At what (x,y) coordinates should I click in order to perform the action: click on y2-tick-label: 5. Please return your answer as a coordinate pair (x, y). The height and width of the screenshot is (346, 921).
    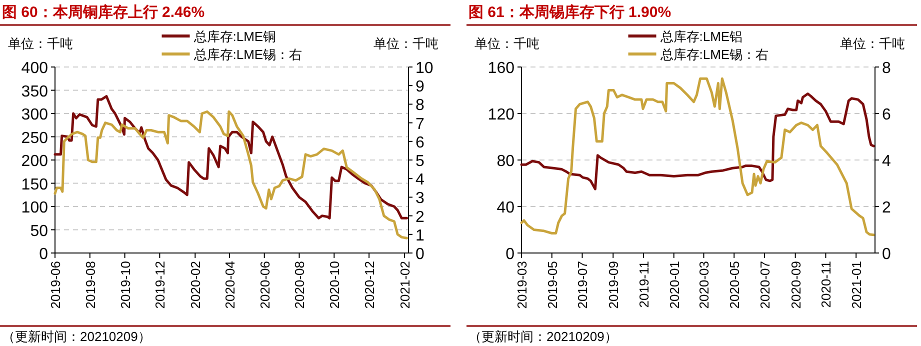
    Looking at the image, I should click on (420, 161).